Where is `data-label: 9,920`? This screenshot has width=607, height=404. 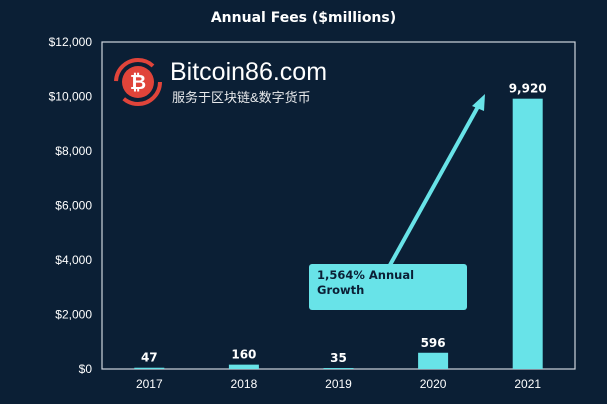 data-label: 9,920 is located at coordinates (528, 89).